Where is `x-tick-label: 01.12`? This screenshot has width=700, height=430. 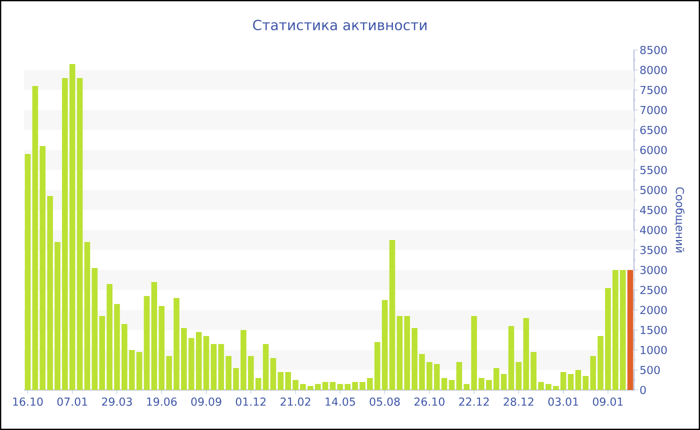
x-tick-label: 01.12 is located at coordinates (251, 402).